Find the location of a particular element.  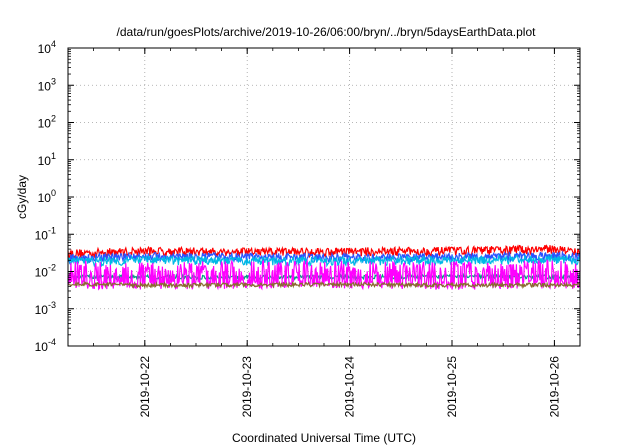

y-tick-label: 10⁻¹ is located at coordinates (45, 233).